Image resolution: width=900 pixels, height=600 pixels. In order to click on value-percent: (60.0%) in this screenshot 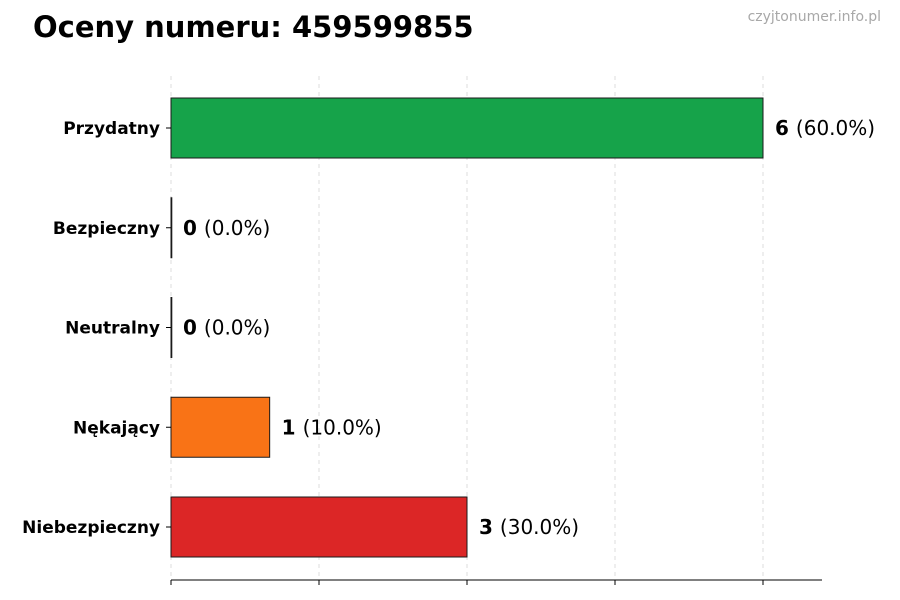, I will do `click(835, 128)`.